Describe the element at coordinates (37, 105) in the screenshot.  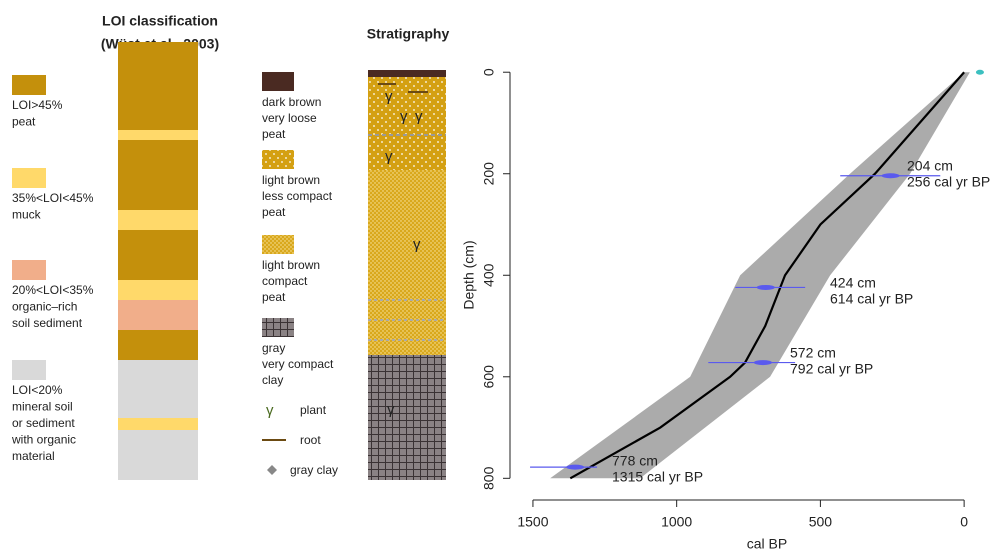
I see `legend-label: LOI>45%` at that location.